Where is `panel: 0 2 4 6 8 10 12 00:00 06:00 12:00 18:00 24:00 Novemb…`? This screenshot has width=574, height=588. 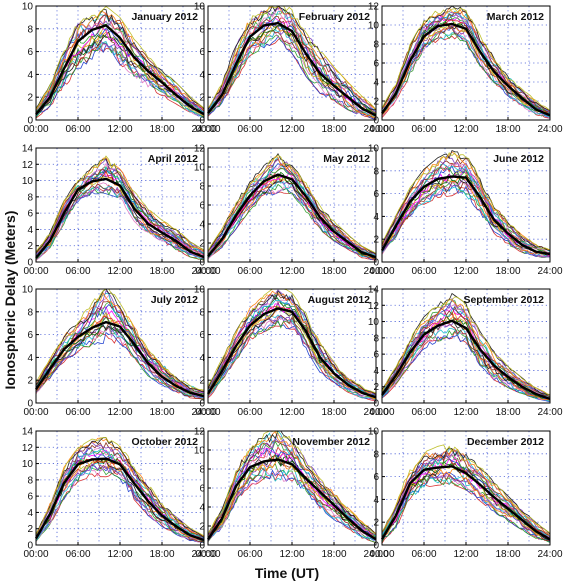
panel: 0 2 4 6 8 10 12 00:00 06:00 12:00 18:00 24:00 Novemb… is located at coordinates (291, 494).